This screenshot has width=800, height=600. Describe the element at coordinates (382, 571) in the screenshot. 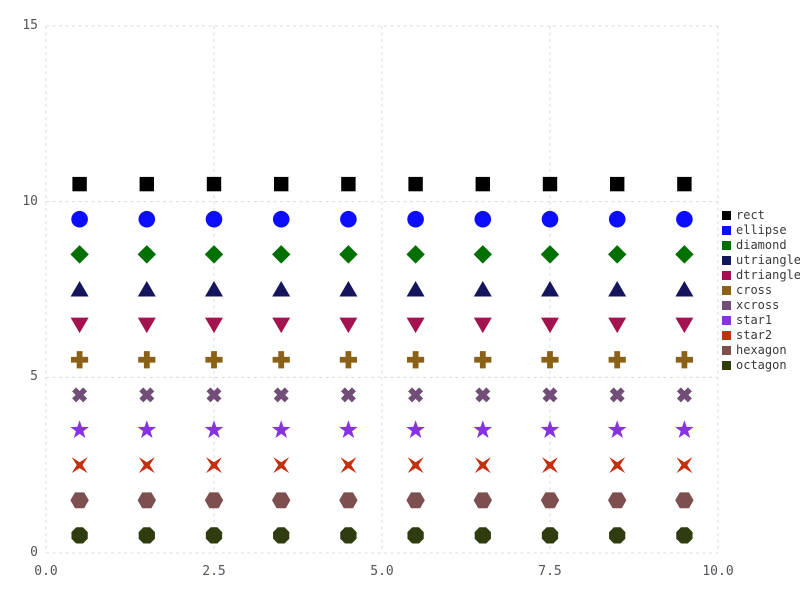

I see `x-tick-label: 5.0` at that location.